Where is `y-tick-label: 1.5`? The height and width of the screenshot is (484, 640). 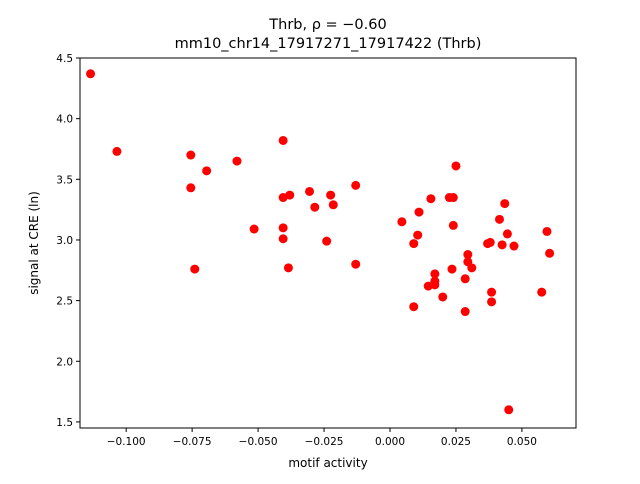 y-tick-label: 1.5 is located at coordinates (64, 423).